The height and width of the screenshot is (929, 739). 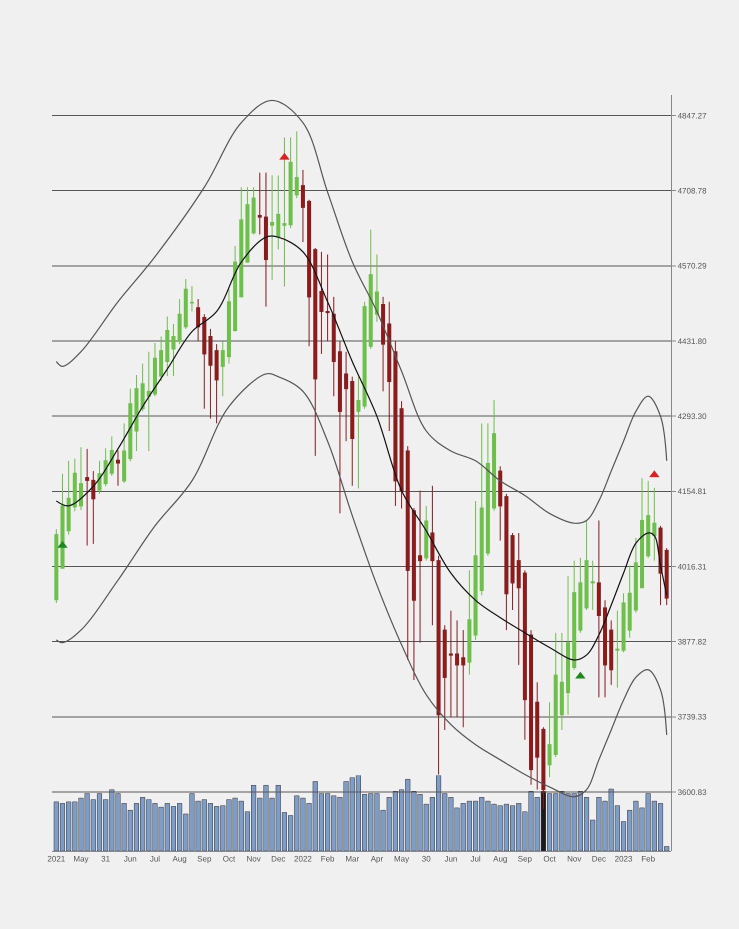 What do you see at coordinates (106, 859) in the screenshot?
I see `x-tick-label: 31` at bounding box center [106, 859].